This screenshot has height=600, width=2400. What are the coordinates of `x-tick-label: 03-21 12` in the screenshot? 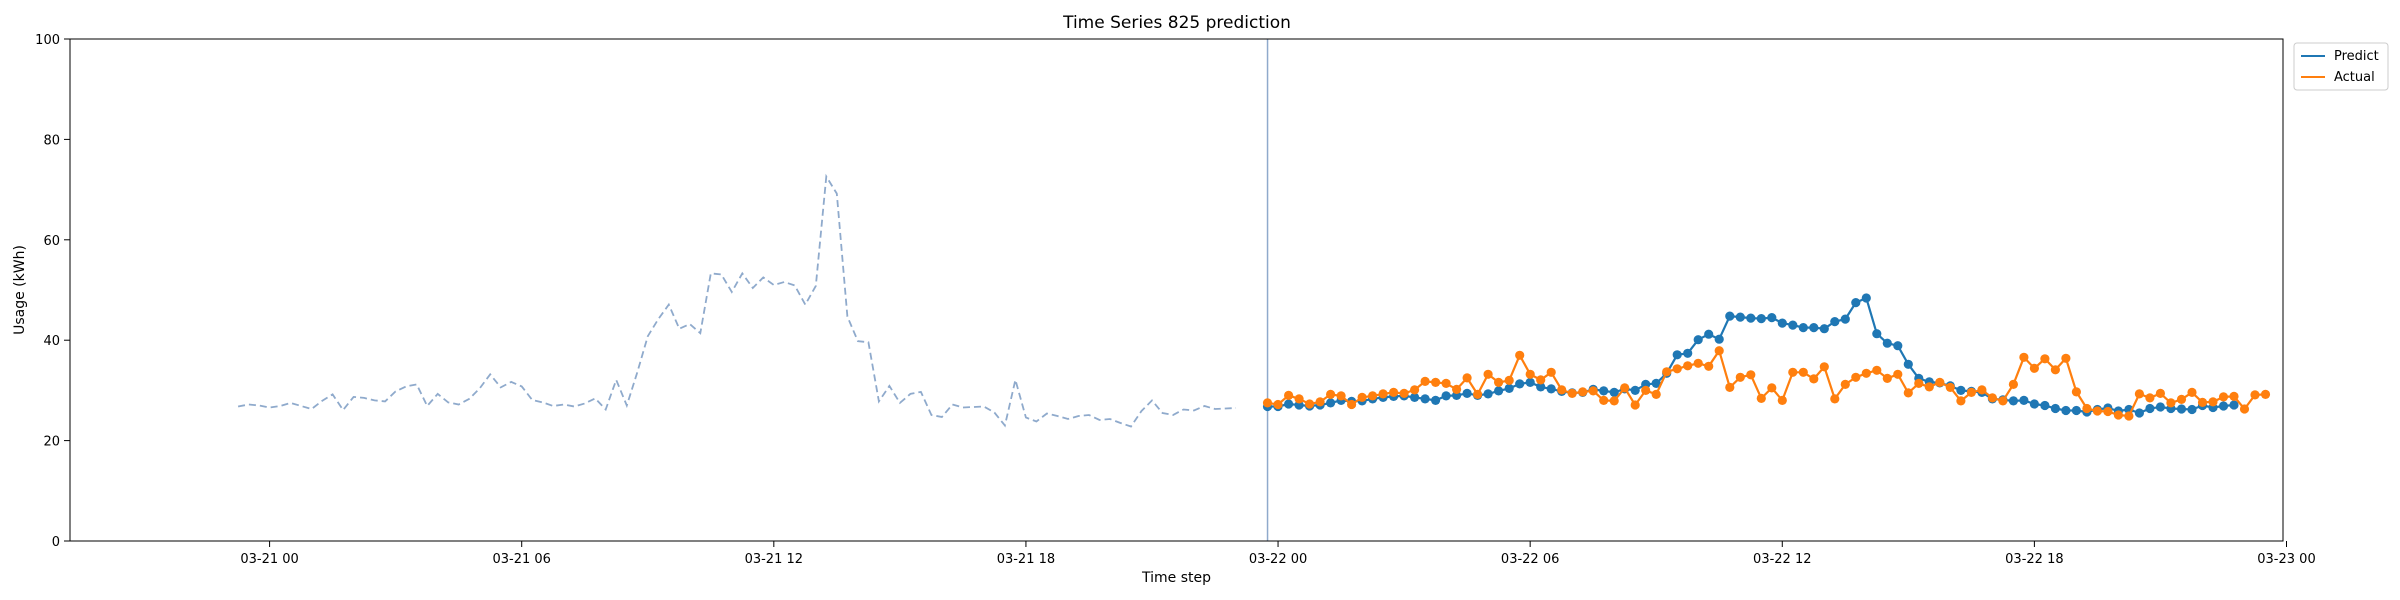 It's located at (774, 559).